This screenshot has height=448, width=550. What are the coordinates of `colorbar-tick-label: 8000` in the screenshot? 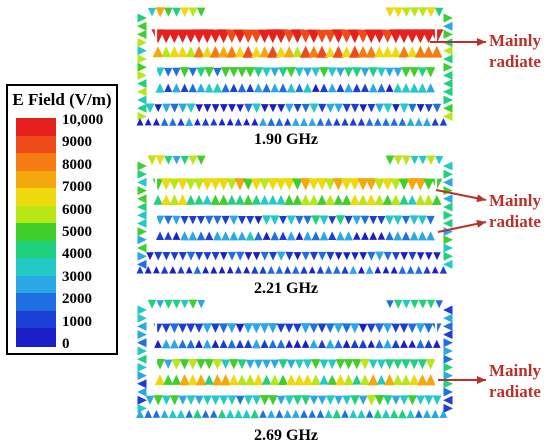 It's located at (77, 164).